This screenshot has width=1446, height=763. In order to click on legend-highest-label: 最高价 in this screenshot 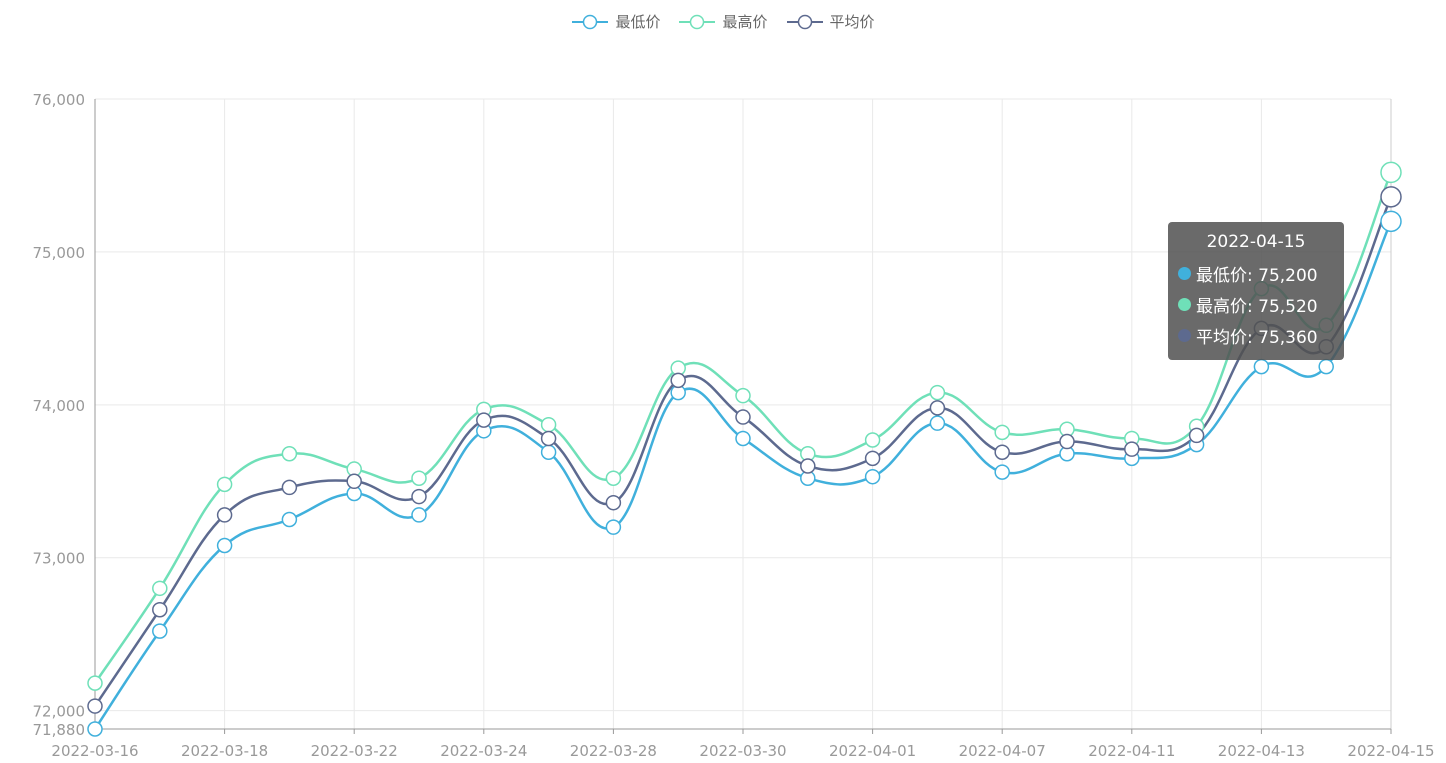, I will do `click(745, 22)`.